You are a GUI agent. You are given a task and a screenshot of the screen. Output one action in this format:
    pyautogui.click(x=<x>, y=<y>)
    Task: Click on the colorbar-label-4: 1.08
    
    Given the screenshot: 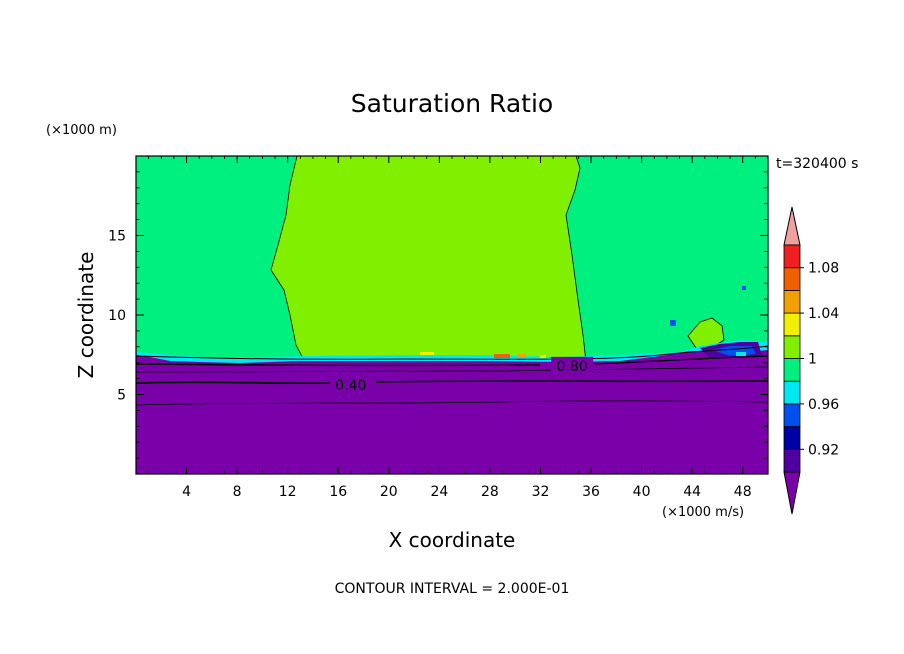 What is the action you would take?
    pyautogui.click(x=823, y=269)
    